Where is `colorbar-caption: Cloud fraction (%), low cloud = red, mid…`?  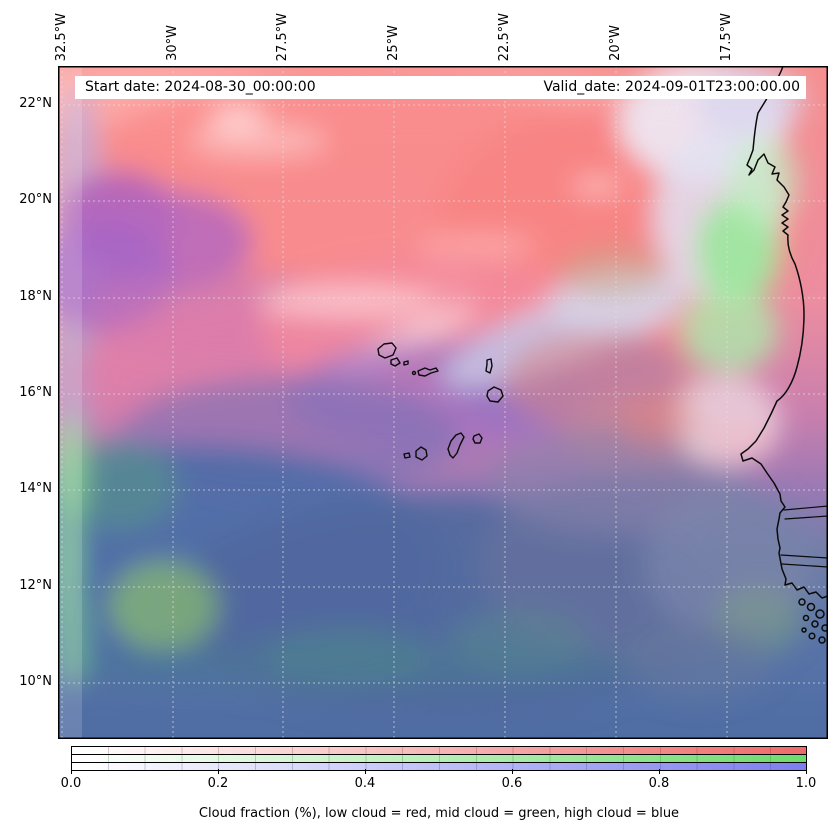
colorbar-caption: Cloud fraction (%), low cloud = red, mid… is located at coordinates (439, 813).